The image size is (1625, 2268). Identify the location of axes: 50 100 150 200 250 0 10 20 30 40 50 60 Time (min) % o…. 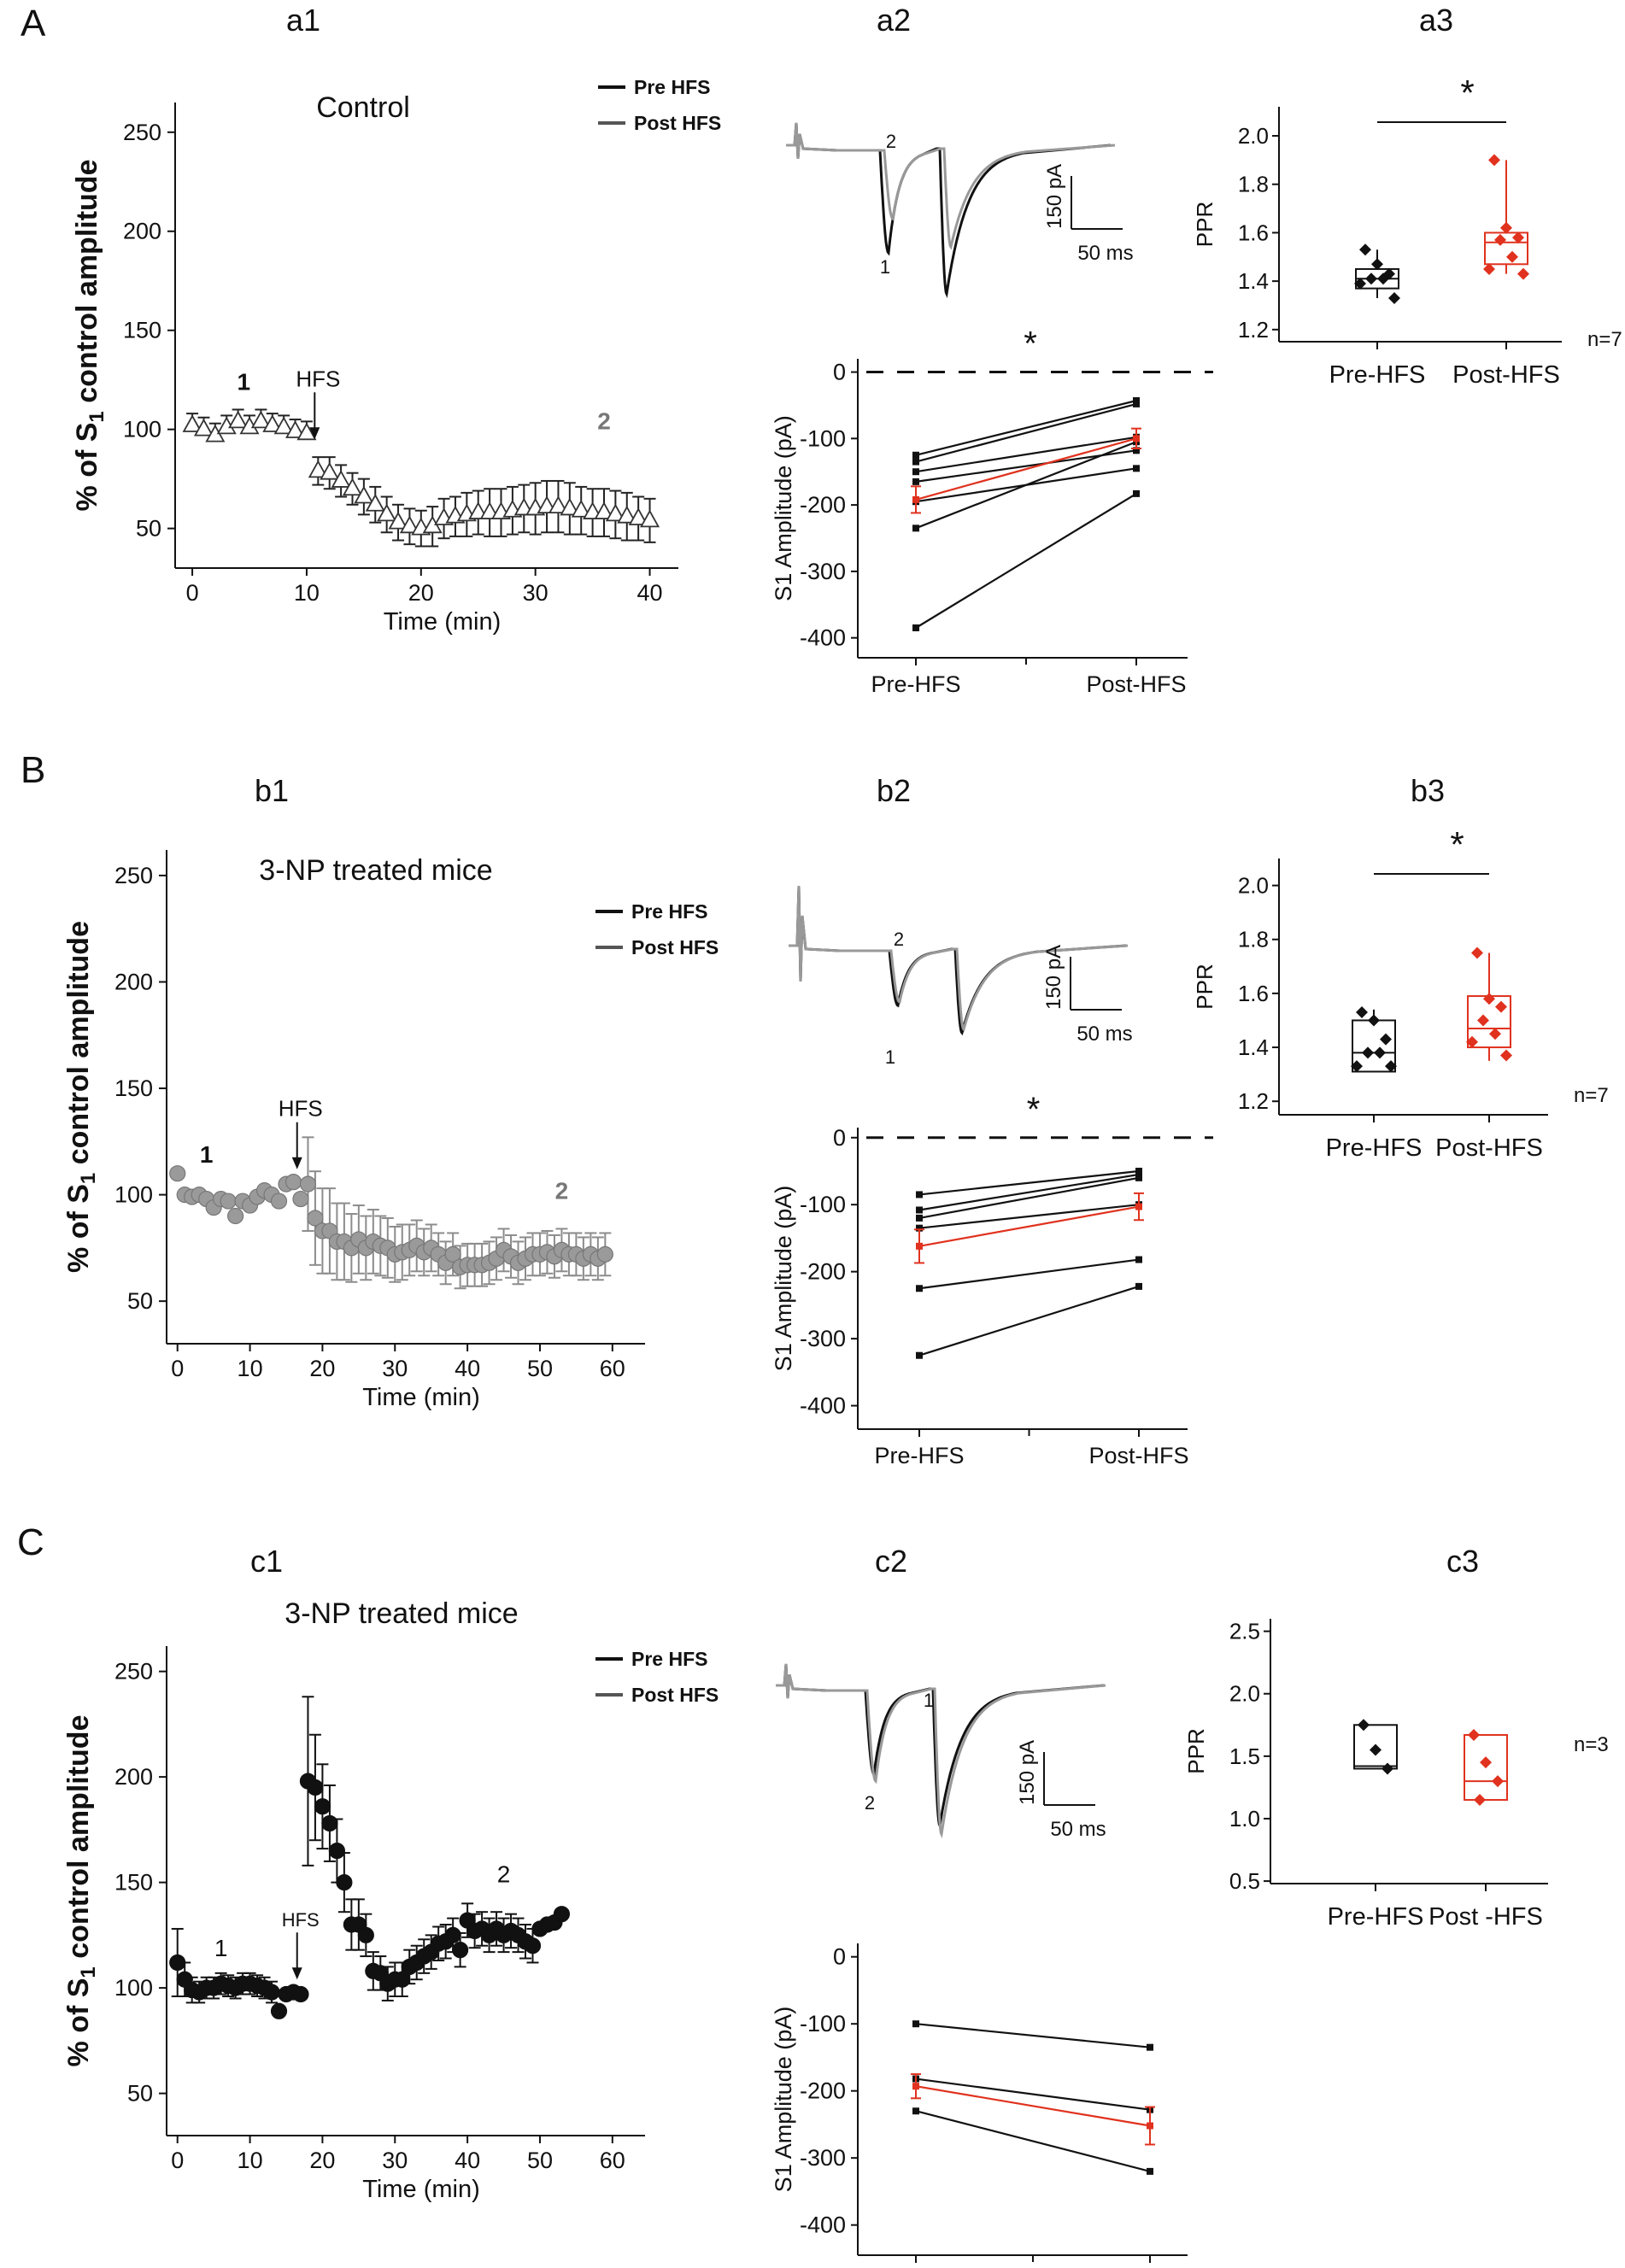
(353, 1130).